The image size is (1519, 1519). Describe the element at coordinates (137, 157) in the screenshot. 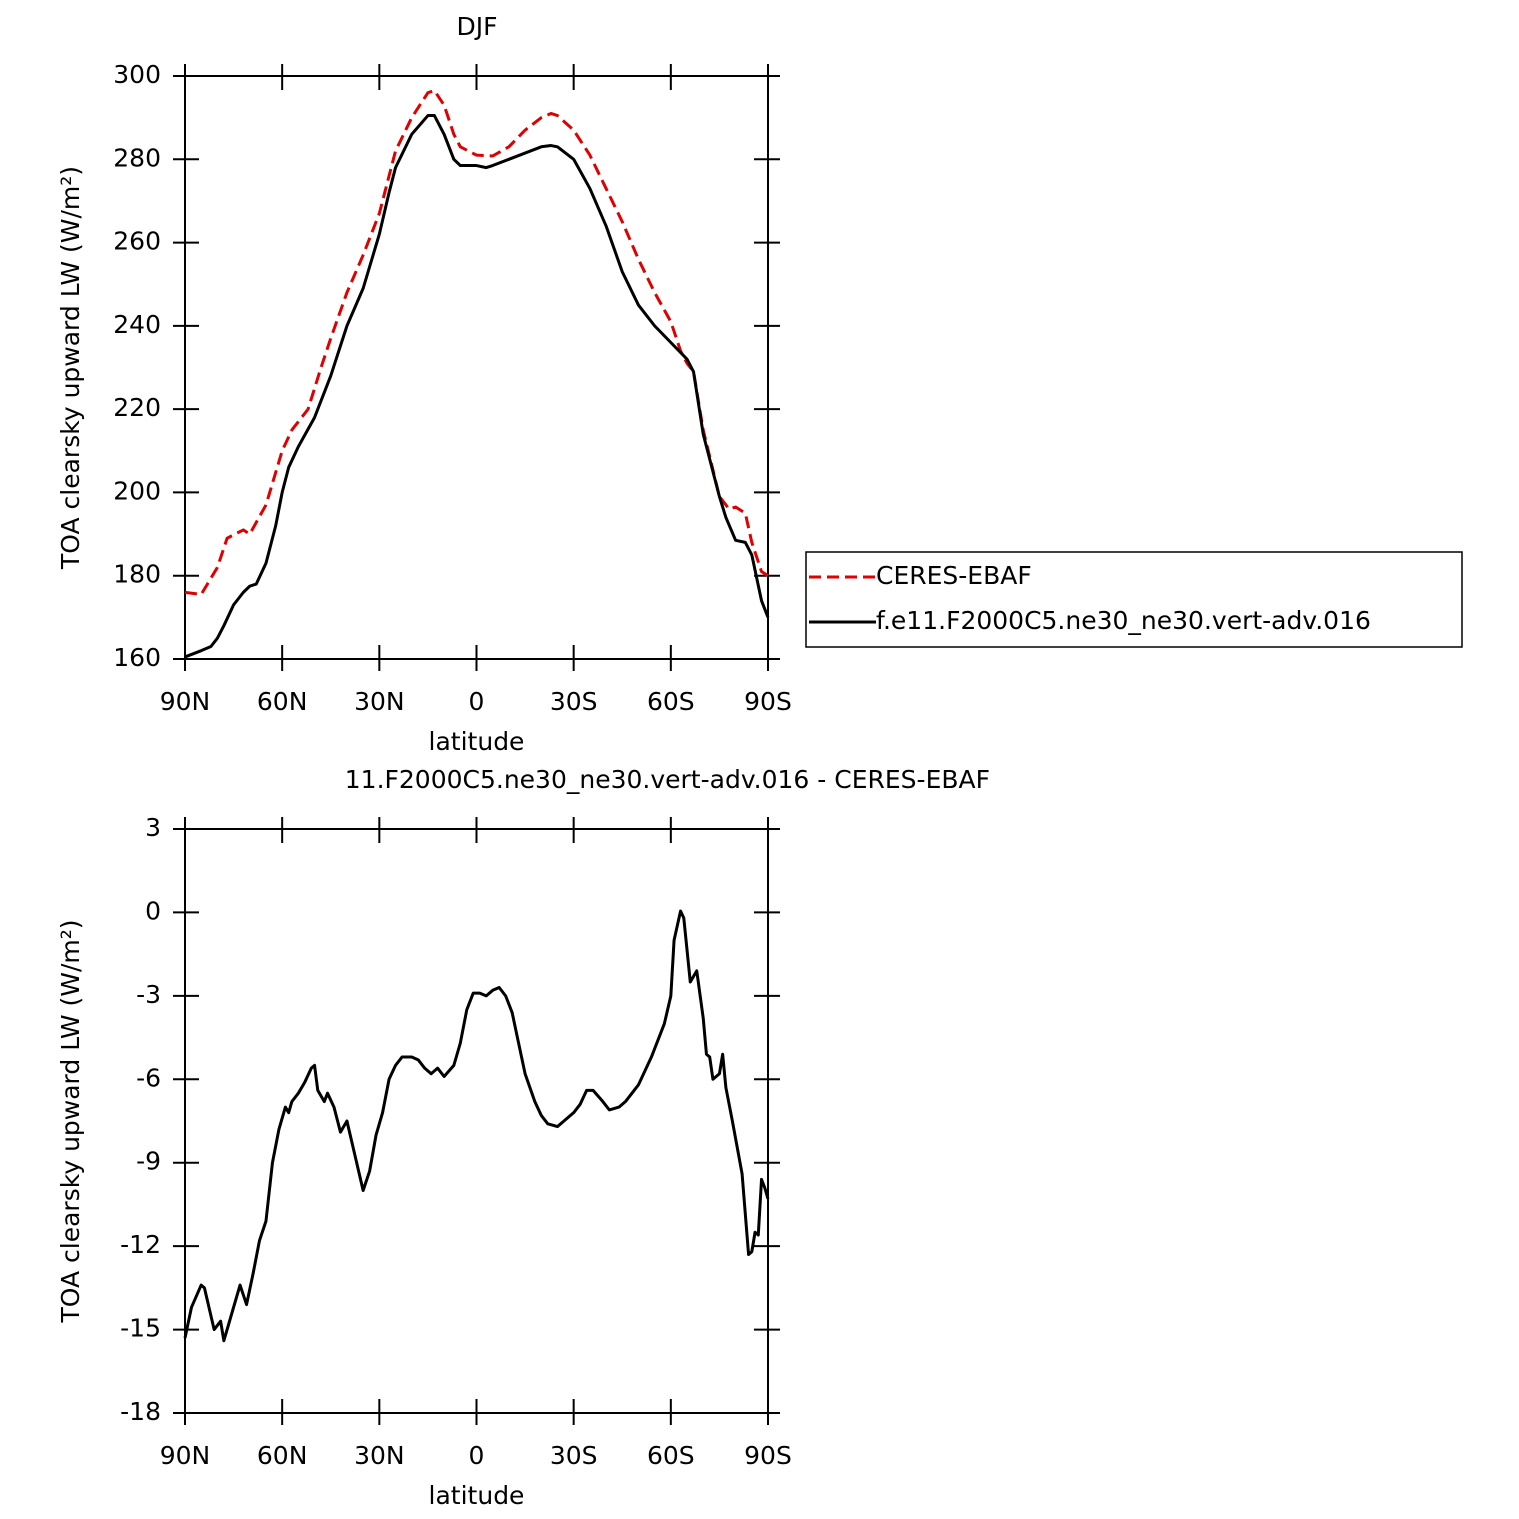

I see `y-tick-label: 280` at that location.